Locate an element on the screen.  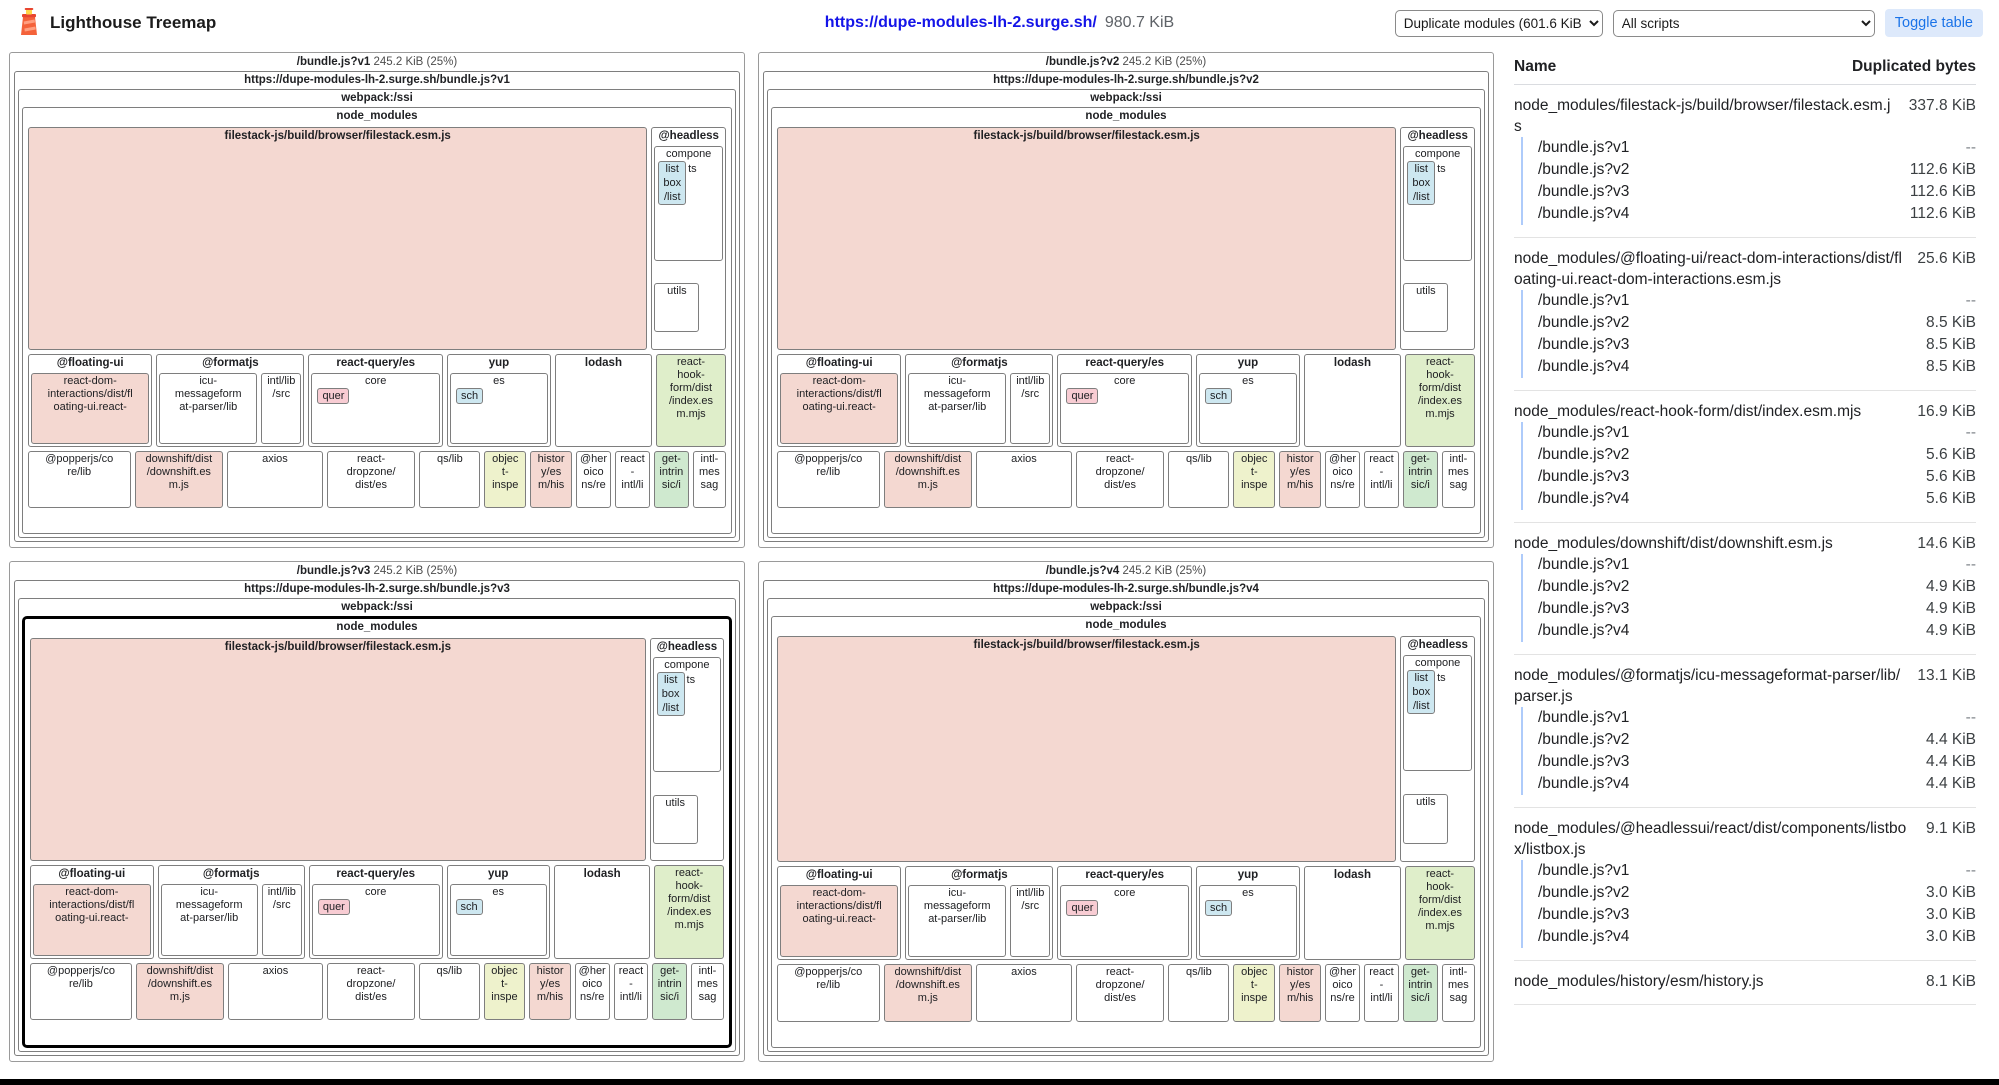
toggle-table-button: Toggle table is located at coordinates (1933, 23).